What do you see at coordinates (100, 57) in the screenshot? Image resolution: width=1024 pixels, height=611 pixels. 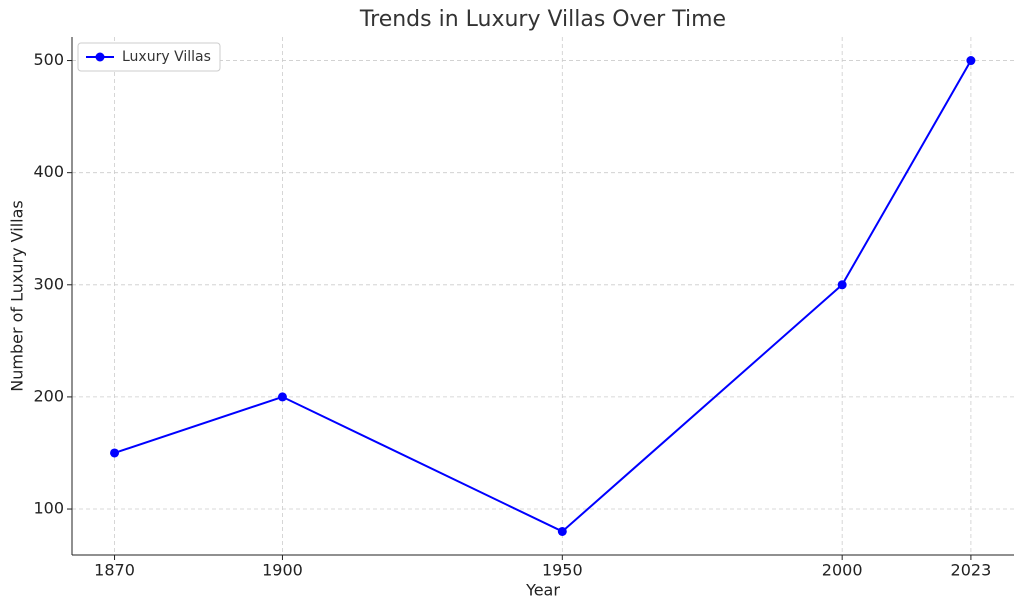 I see `legend-marker` at bounding box center [100, 57].